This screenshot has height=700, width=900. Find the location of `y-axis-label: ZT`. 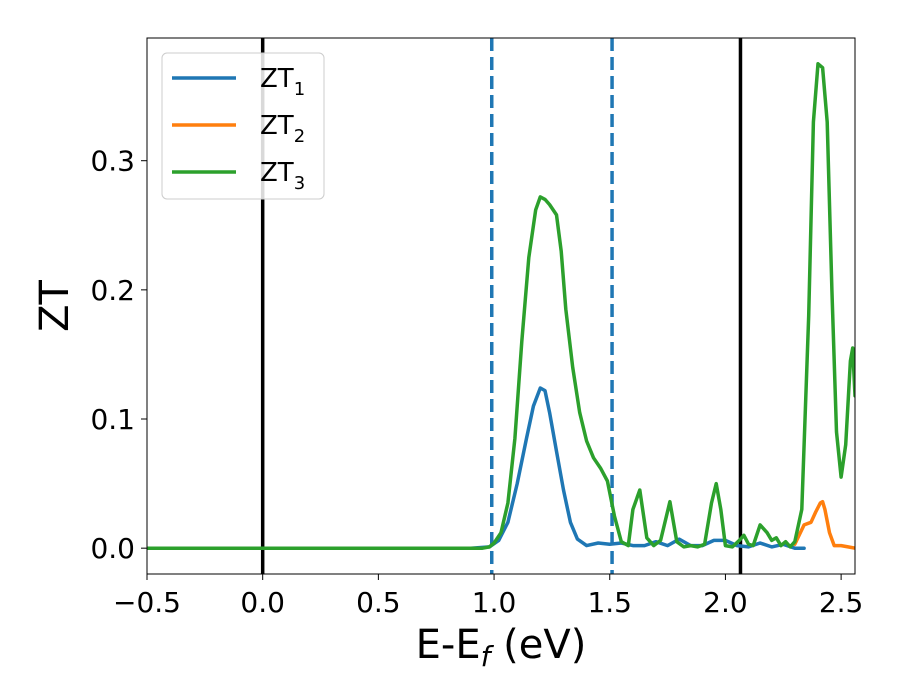

y-axis-label: ZT is located at coordinates (55, 306).